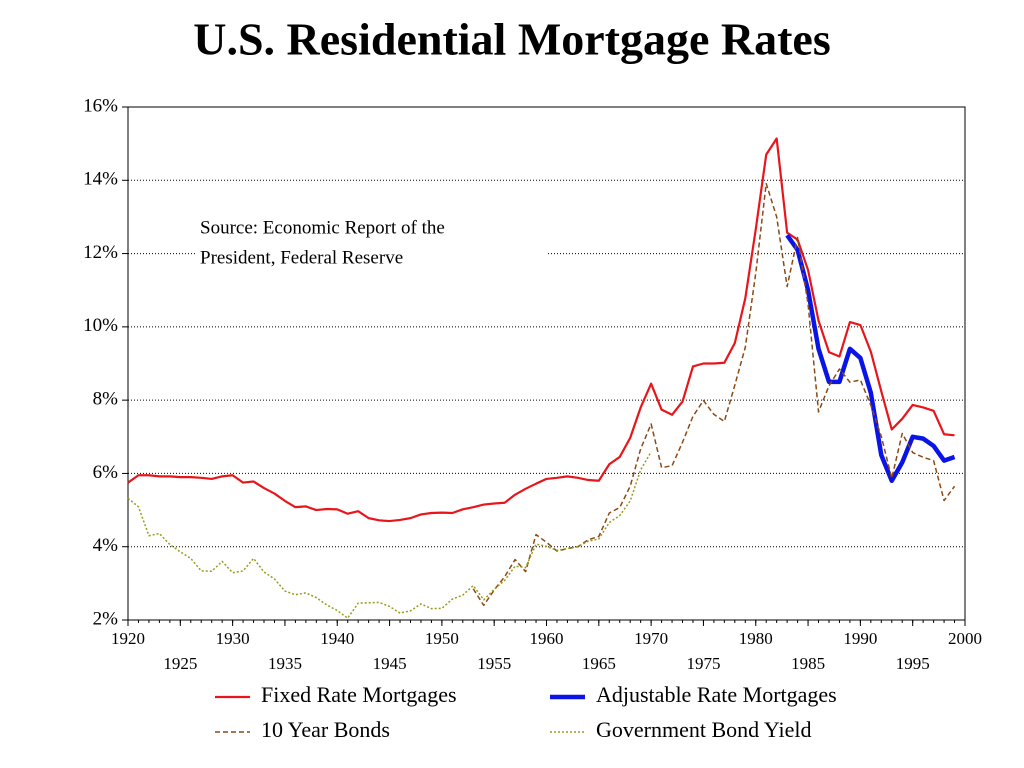 This screenshot has height=768, width=1024. What do you see at coordinates (965, 638) in the screenshot?
I see `x-tick-label: 2000` at bounding box center [965, 638].